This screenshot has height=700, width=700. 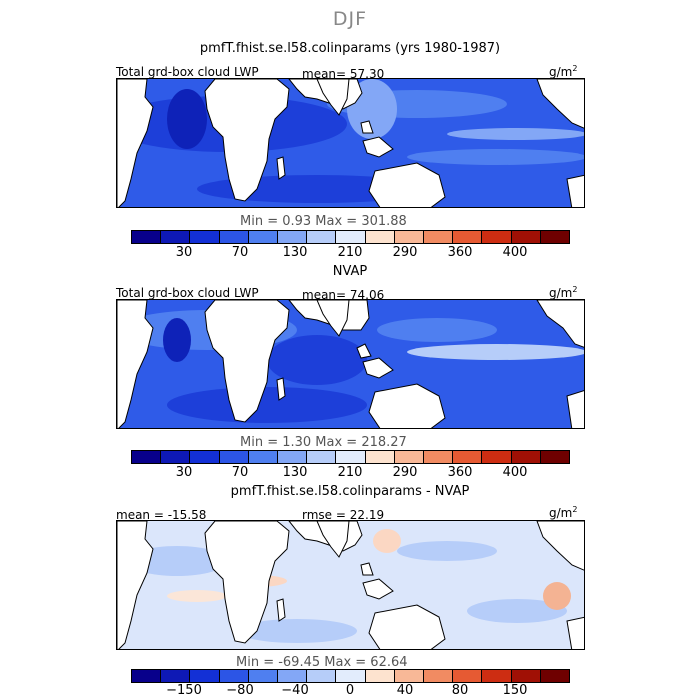 I want to click on panel-3-cbar-tick: −150, so click(x=184, y=690).